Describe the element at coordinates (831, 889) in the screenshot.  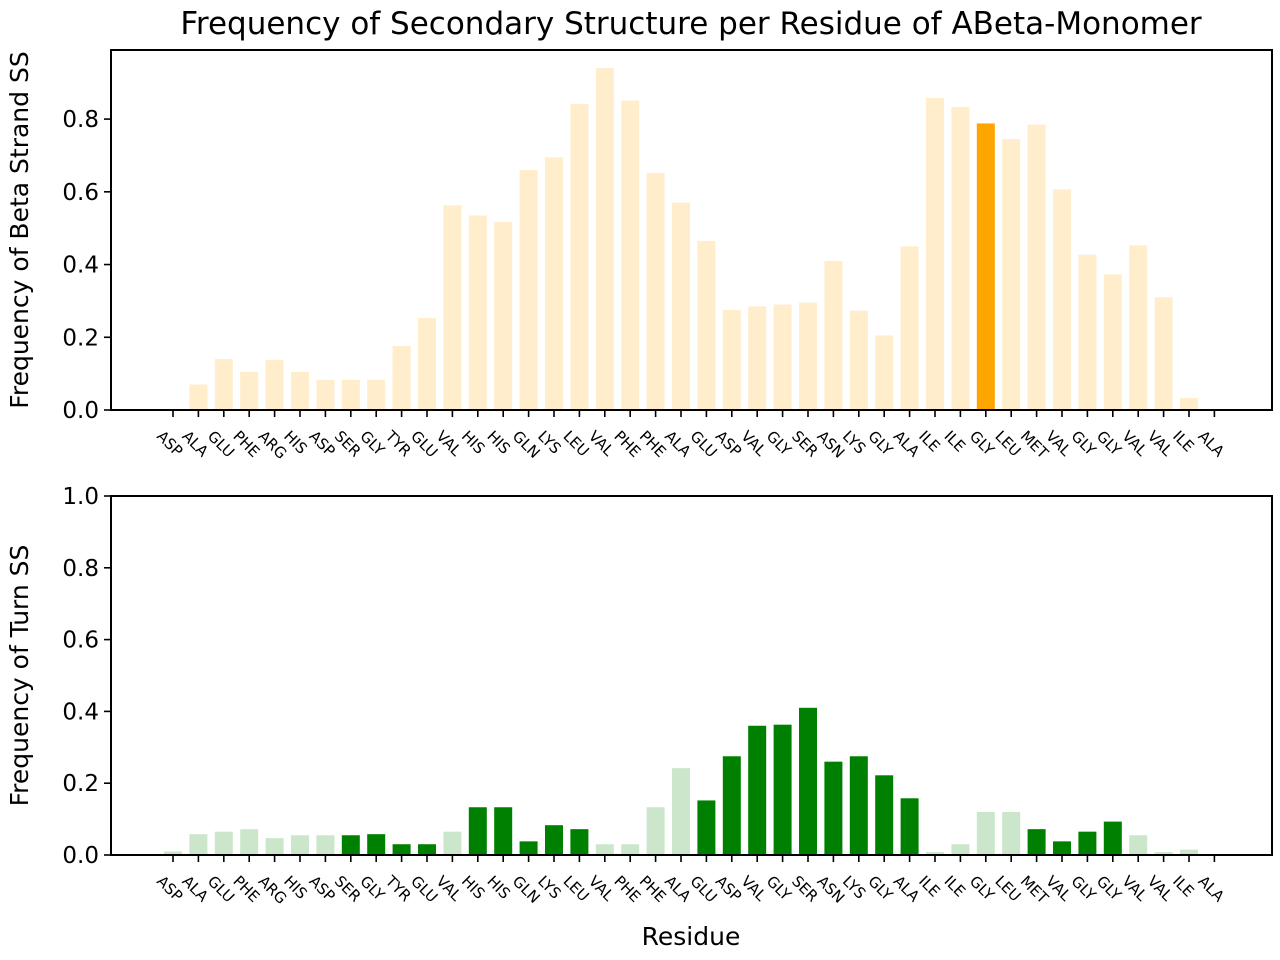
I see `turn-x-tick-label: ASN` at that location.